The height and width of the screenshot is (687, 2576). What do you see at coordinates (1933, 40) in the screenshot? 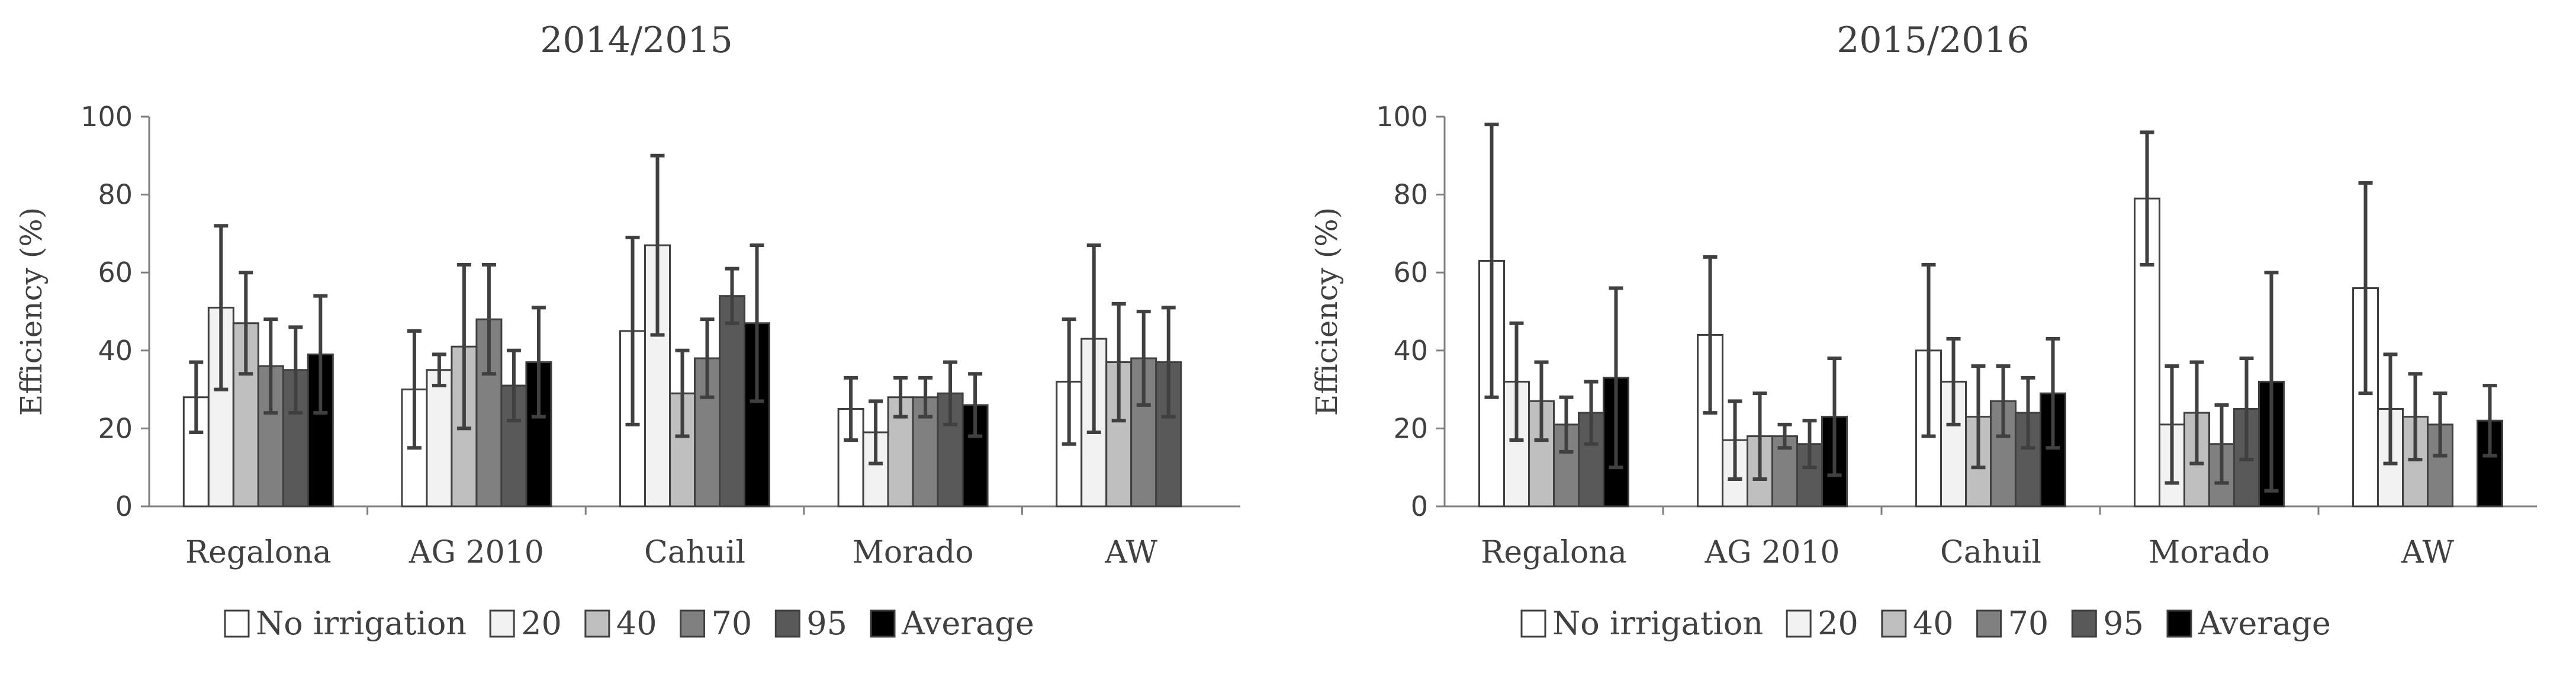
I see `chart-title: 2015/2016` at bounding box center [1933, 40].